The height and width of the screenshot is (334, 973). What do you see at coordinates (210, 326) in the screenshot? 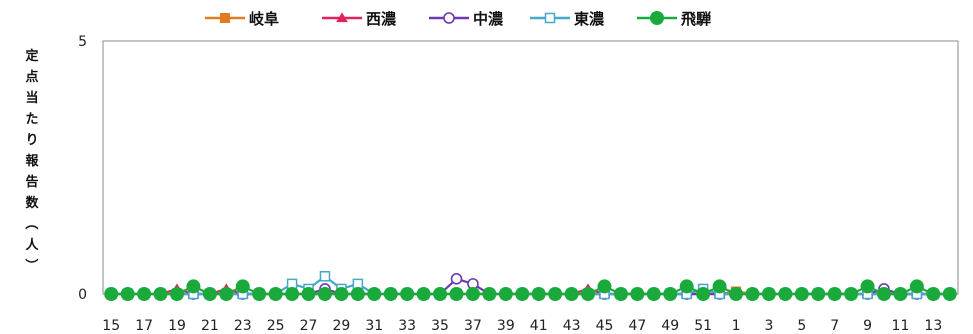
I see `x-tick-label: 21` at bounding box center [210, 326].